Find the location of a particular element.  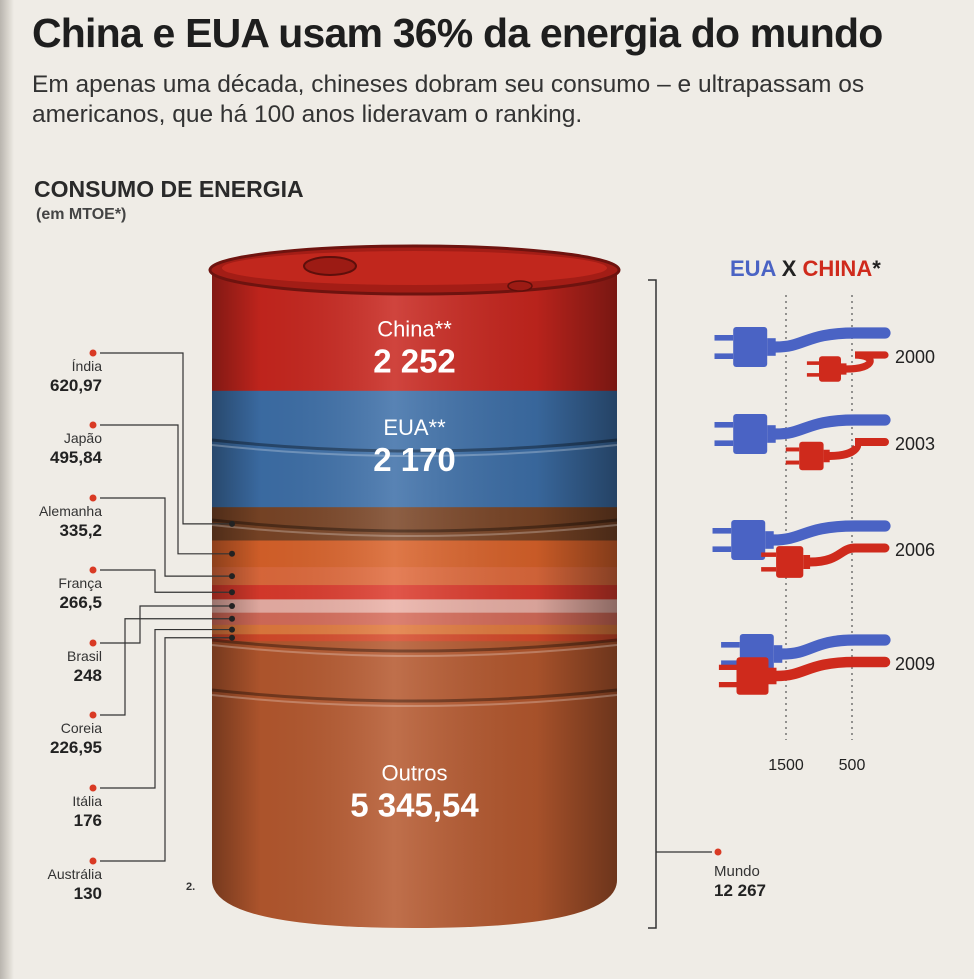

country-value: 176 is located at coordinates (88, 820).